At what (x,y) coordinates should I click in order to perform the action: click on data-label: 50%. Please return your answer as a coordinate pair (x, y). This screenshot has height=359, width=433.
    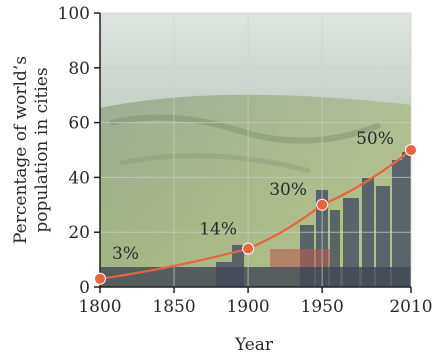
    Looking at the image, I should click on (375, 139).